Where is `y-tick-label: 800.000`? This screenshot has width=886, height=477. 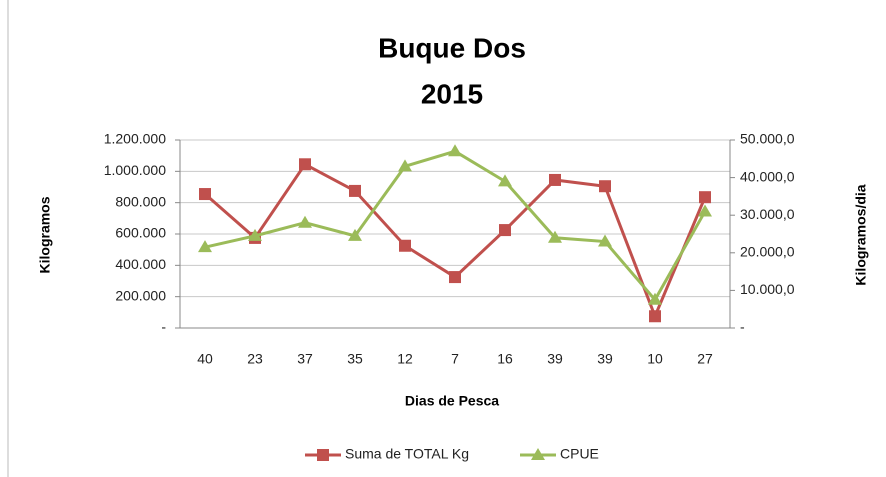
y-tick-label: 800.000 is located at coordinates (140, 201).